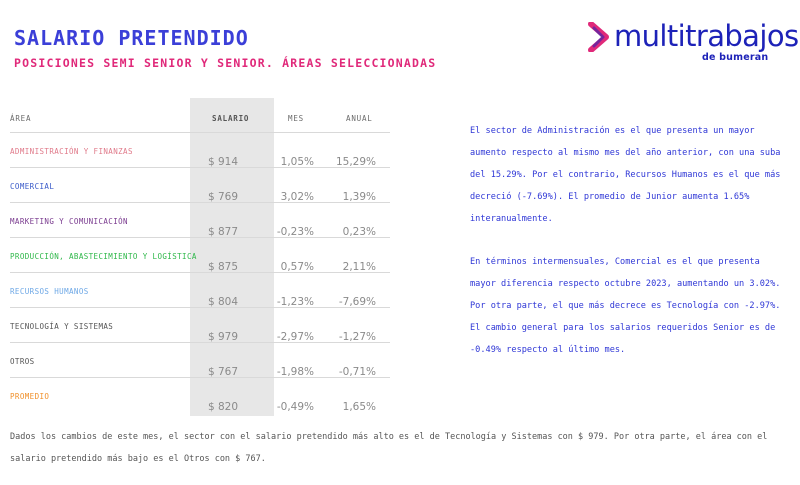 The height and width of the screenshot is (485, 800). I want to click on table-cell-salario: $ 877, so click(222, 232).